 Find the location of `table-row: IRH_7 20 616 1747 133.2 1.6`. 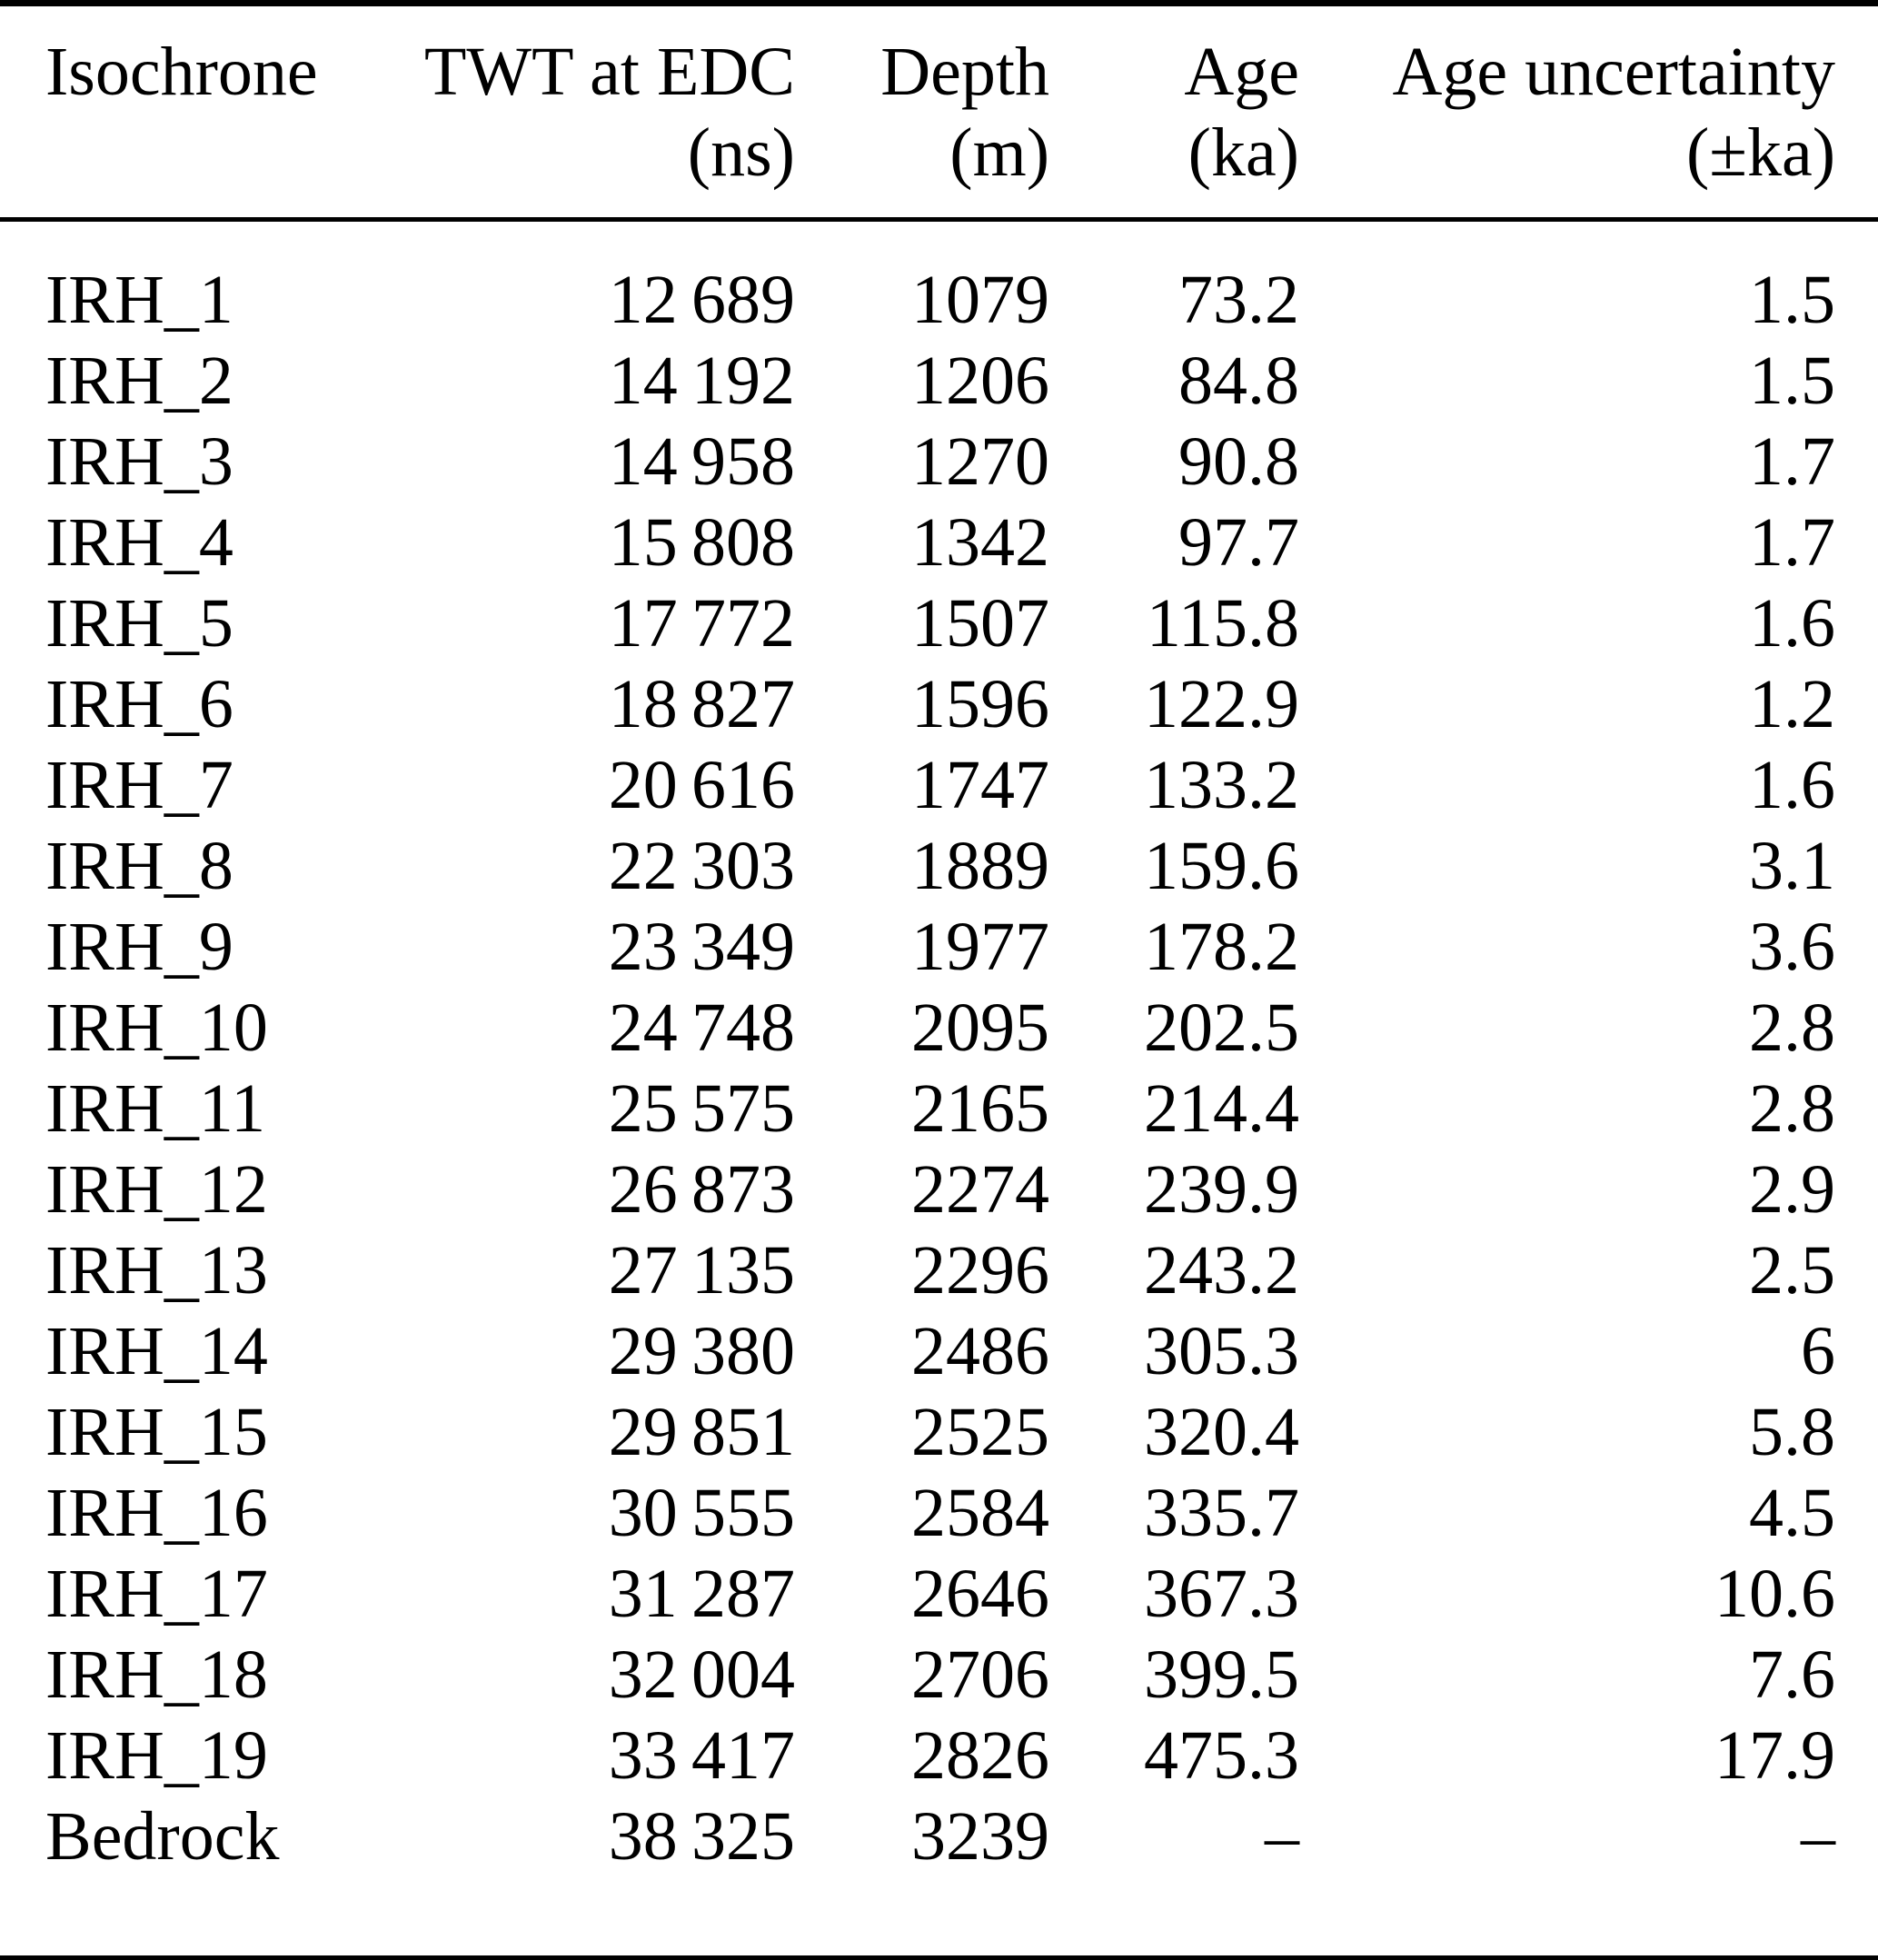

table-row: IRH_7 20 616 1747 133.2 1.6 is located at coordinates (939, 785).